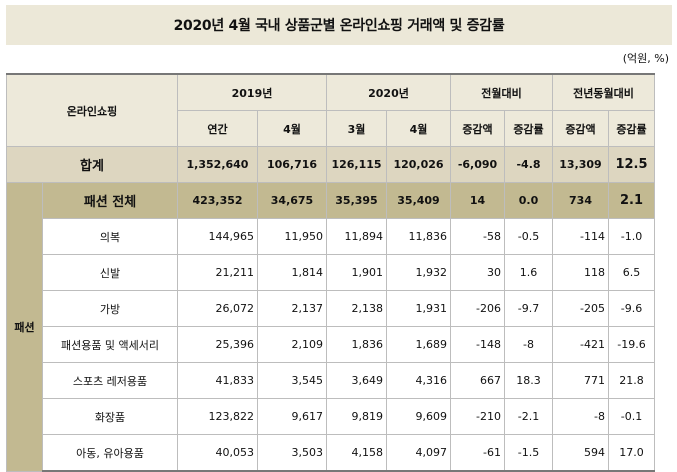 Image resolution: width=677 pixels, height=472 pixels. What do you see at coordinates (217, 236) in the screenshot?
I see `table-cell: 144,965` at bounding box center [217, 236].